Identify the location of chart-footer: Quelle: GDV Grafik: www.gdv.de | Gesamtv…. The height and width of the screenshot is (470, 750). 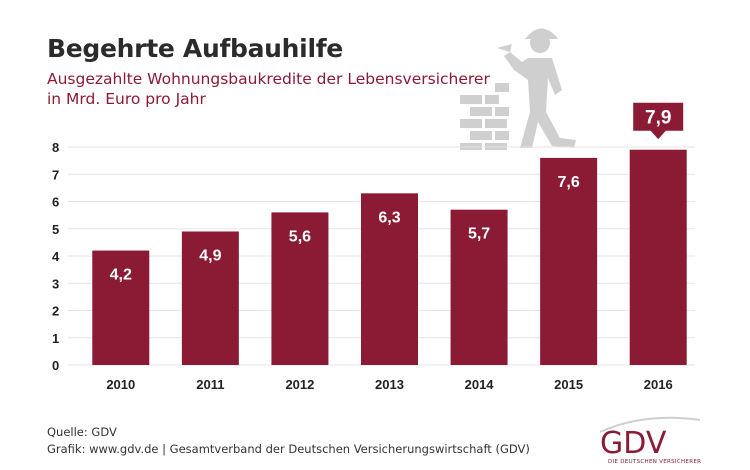
(288, 441).